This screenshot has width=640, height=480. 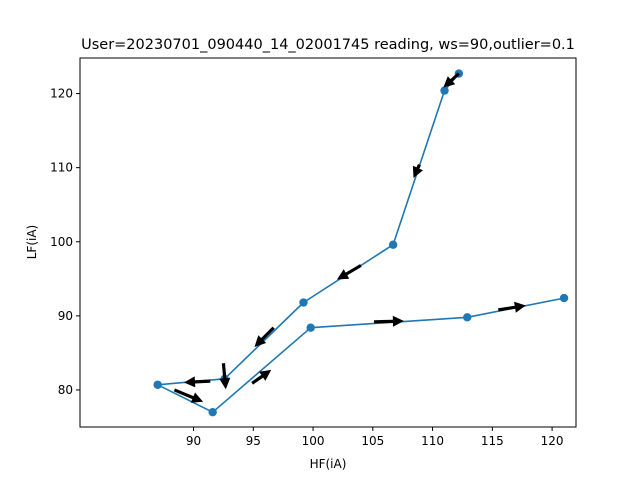 I want to click on x-axis: 90 95 100 105 110 115 120, so click(x=375, y=437).